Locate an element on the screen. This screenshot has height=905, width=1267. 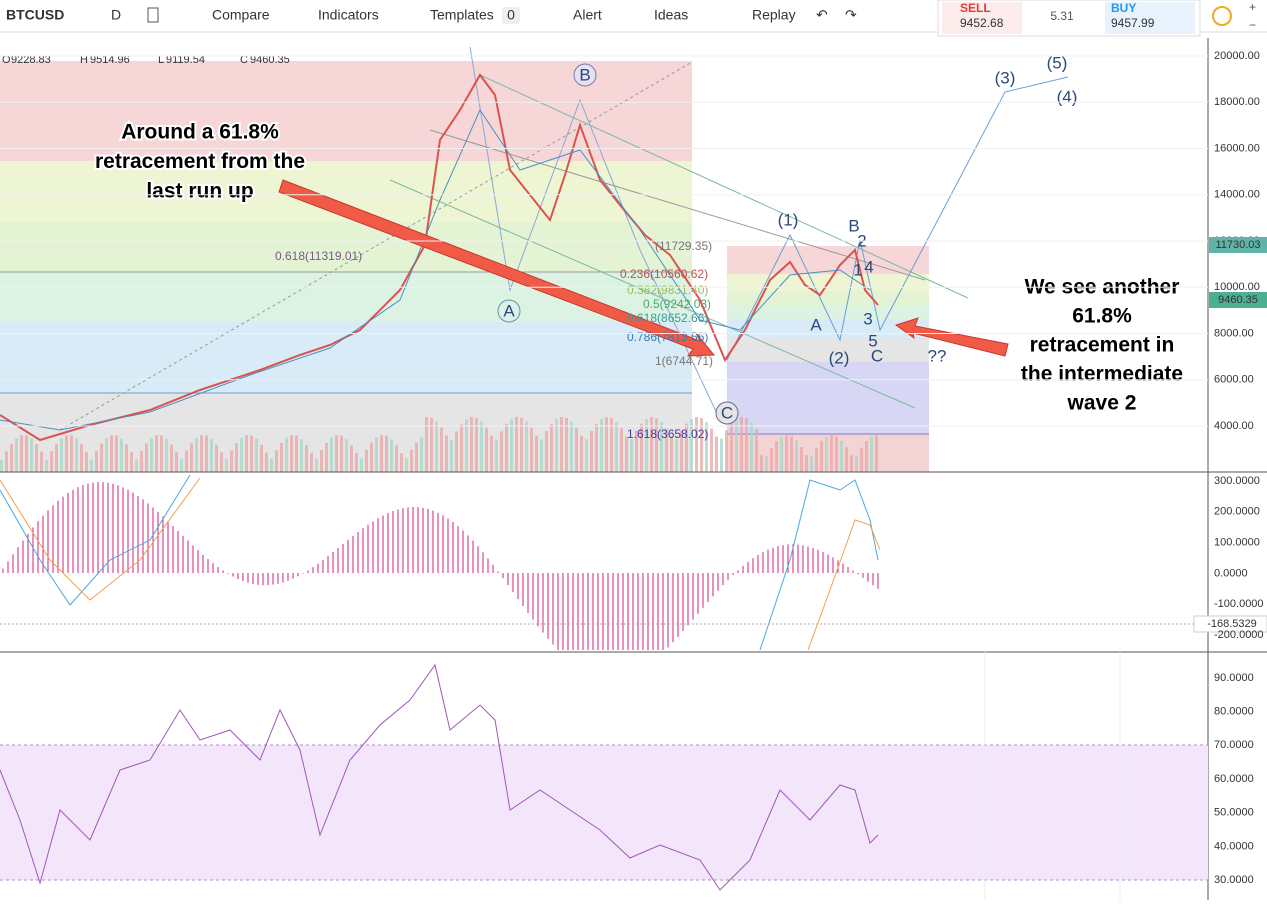
wave-label: (1) is located at coordinates (788, 219).